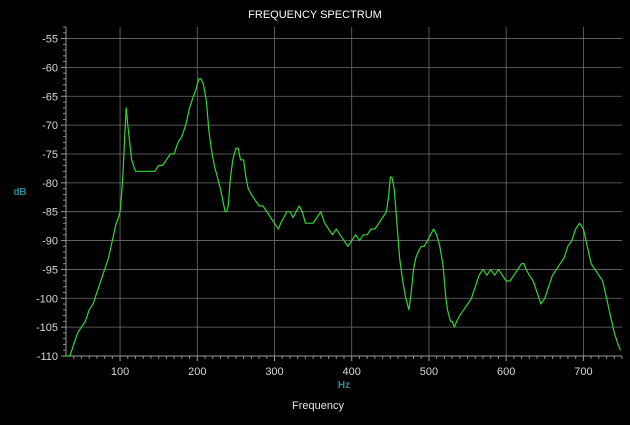  I want to click on y-tick-label: -65, so click(50, 97).